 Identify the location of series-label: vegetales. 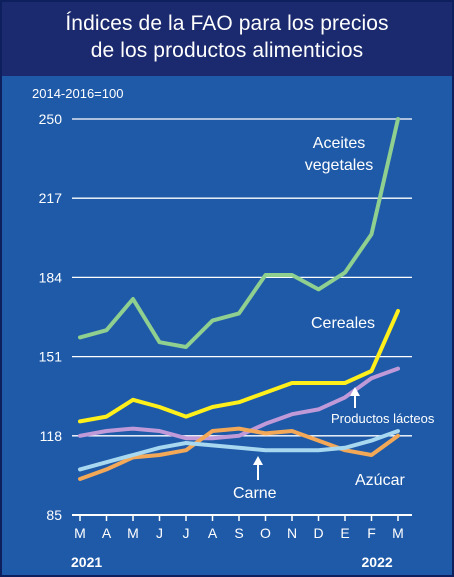
(339, 165).